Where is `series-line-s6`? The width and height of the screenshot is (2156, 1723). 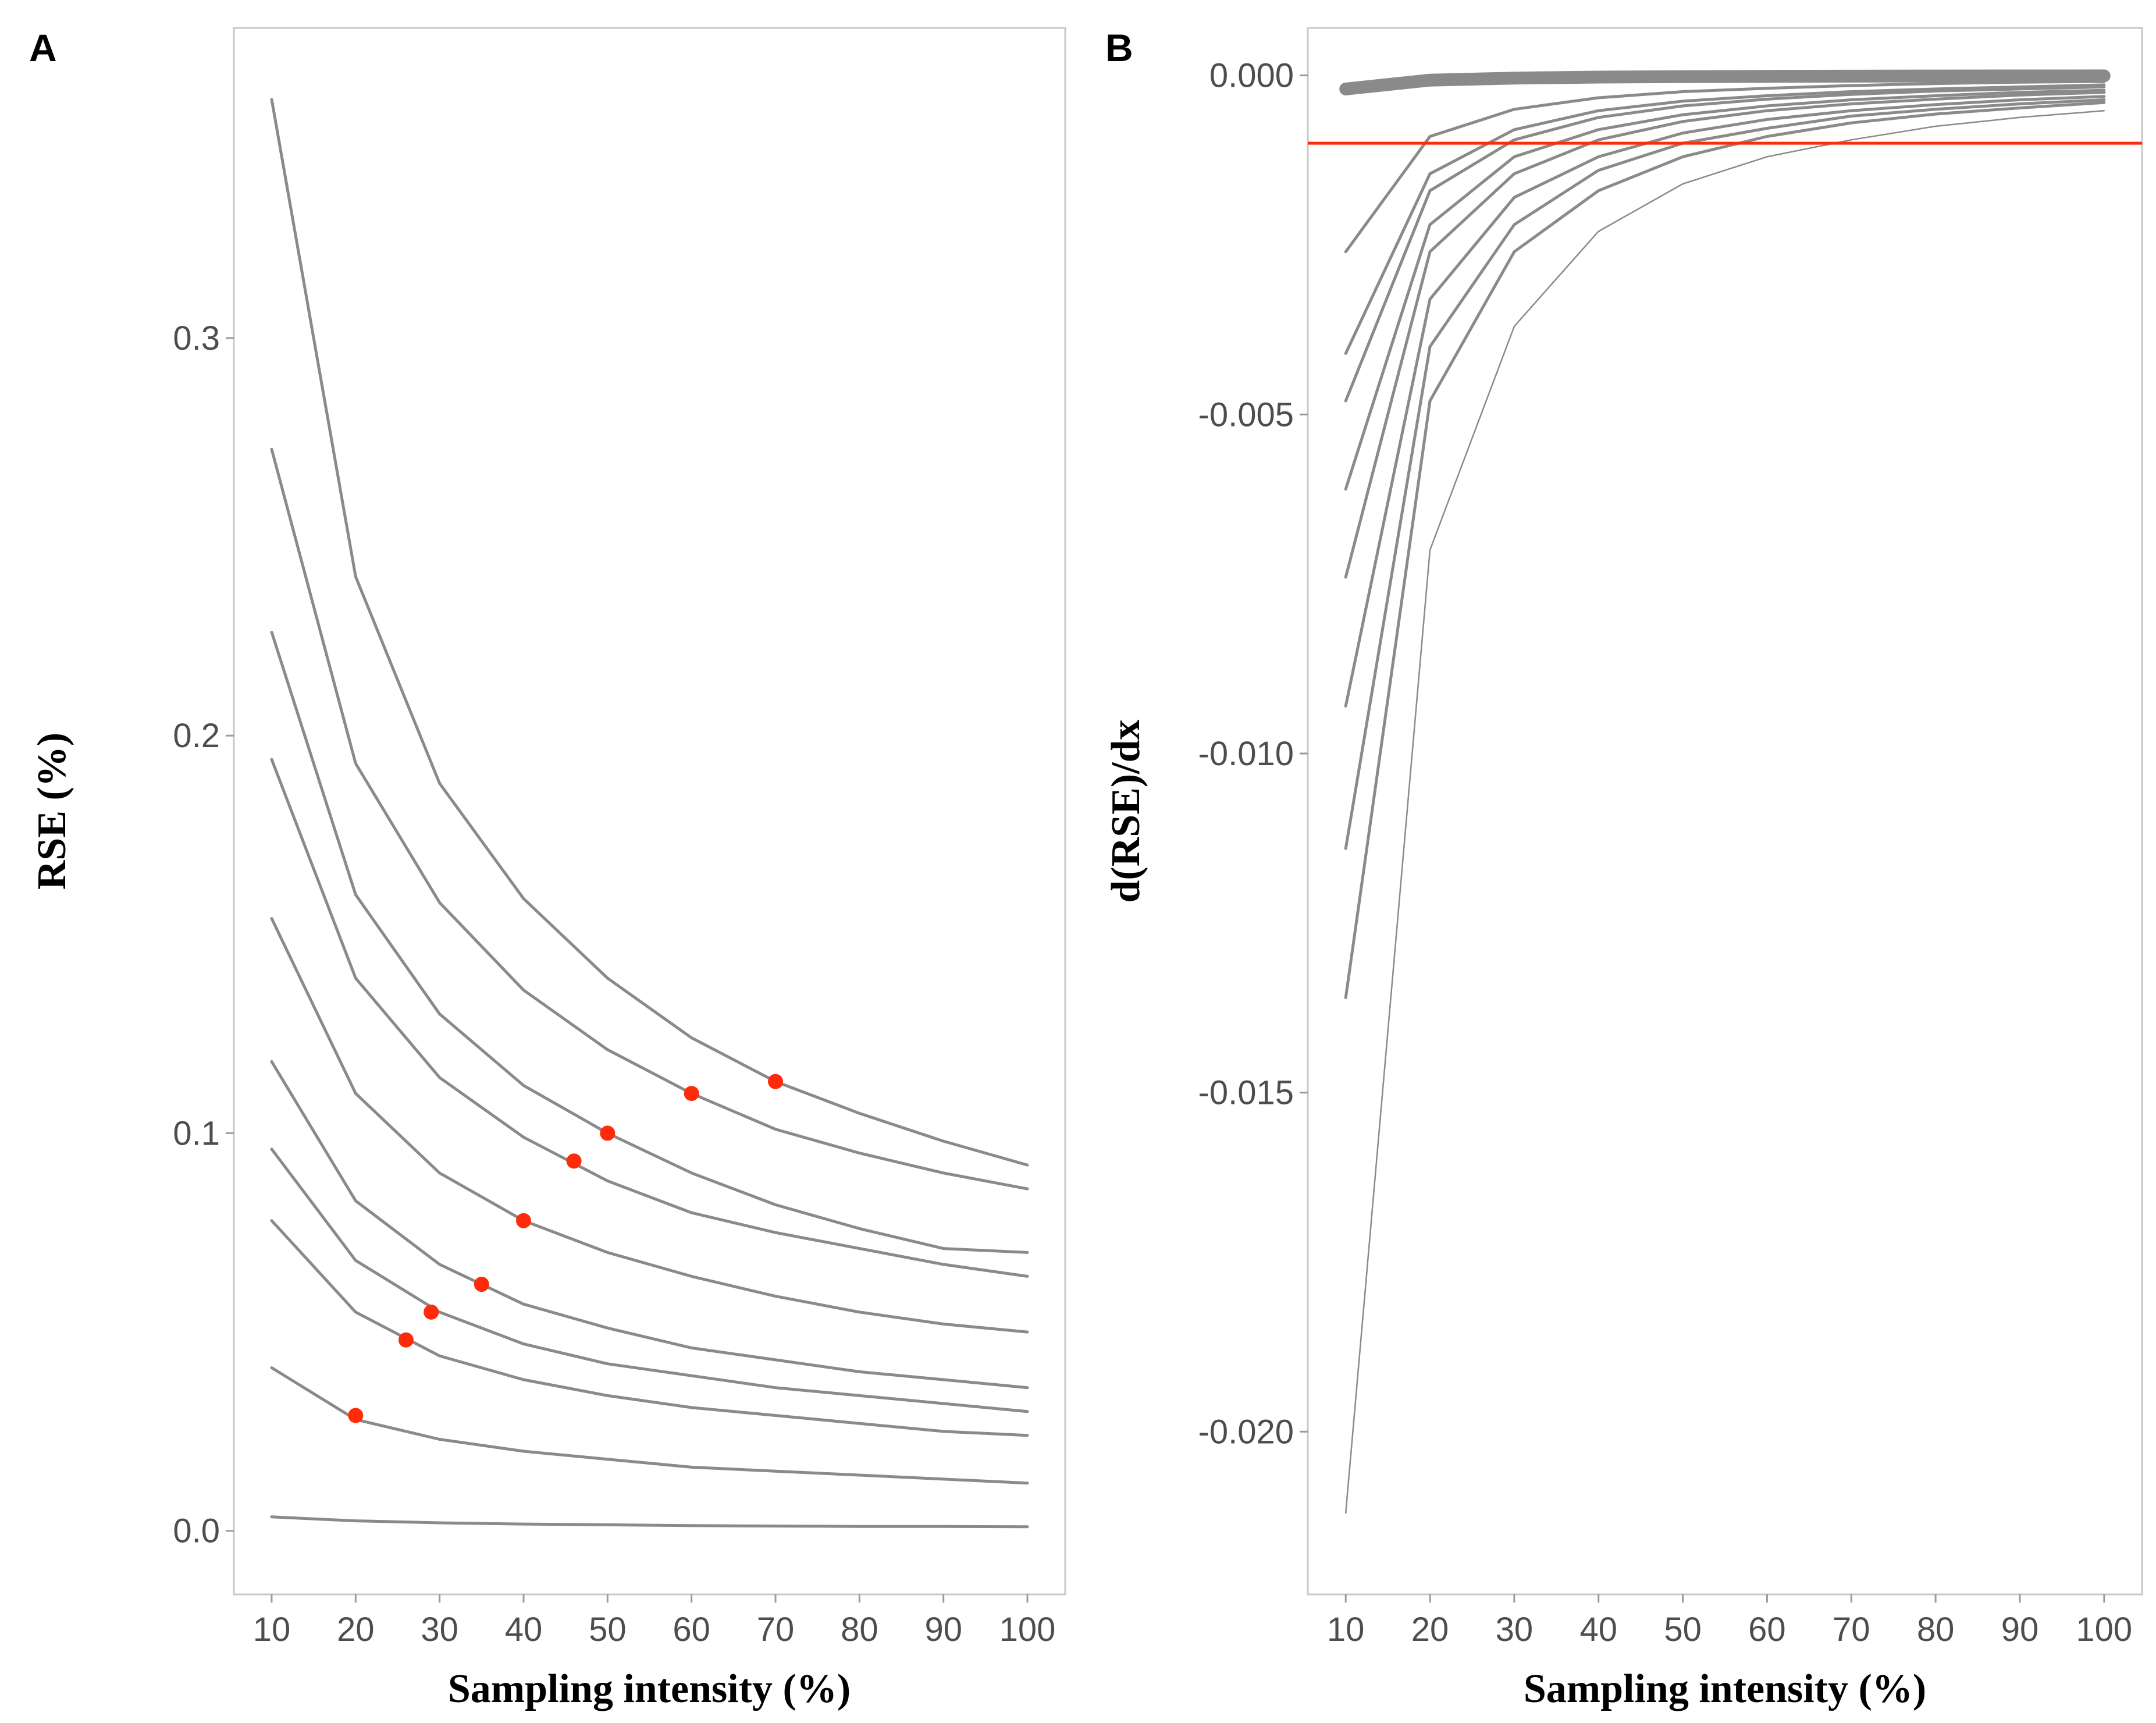
series-line-s6 is located at coordinates (649, 1225).